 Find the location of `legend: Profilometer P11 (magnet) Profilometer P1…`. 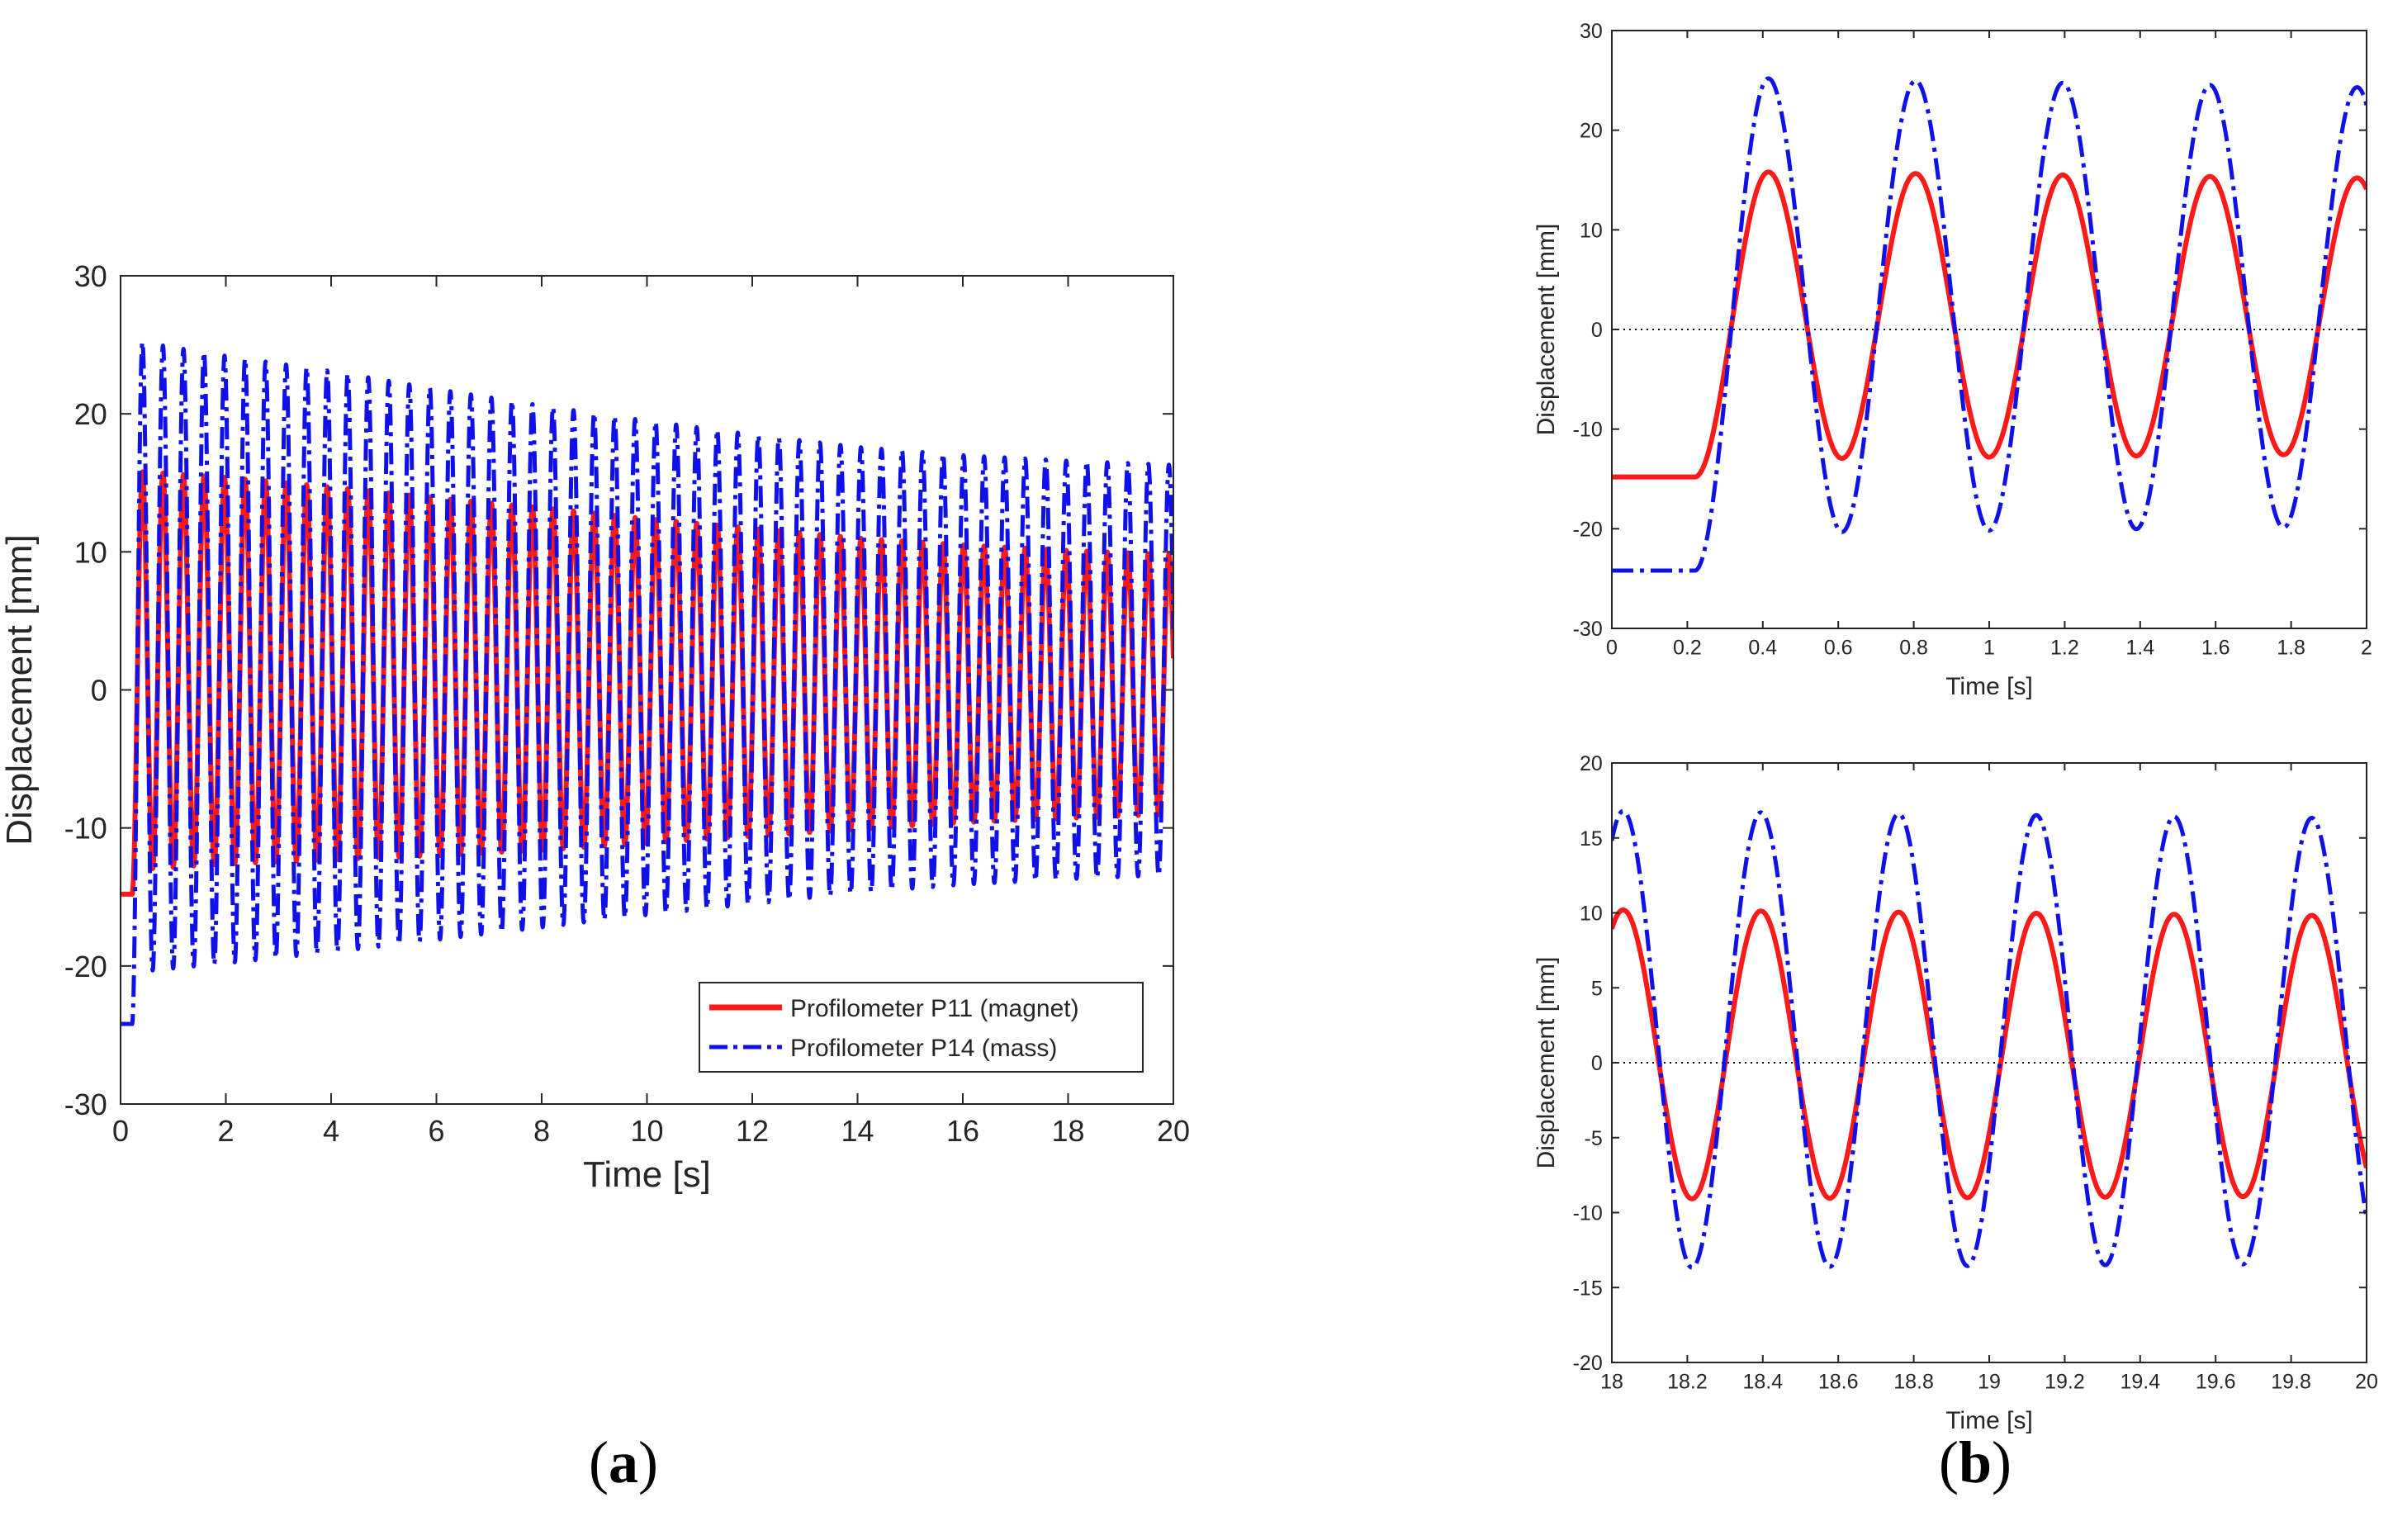

legend: Profilometer P11 (magnet) Profilometer P1… is located at coordinates (922, 1027).